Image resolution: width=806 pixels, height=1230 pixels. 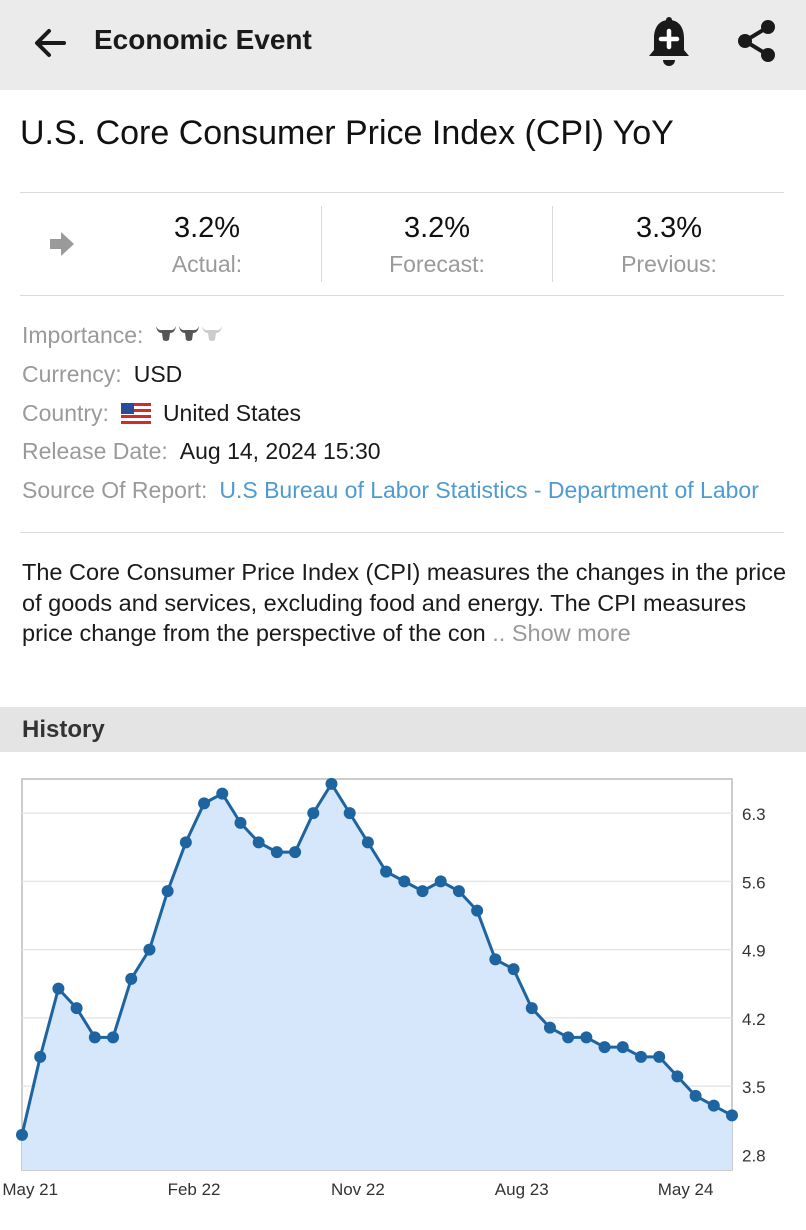 I want to click on actual-stat: 3.2% Actual:, so click(x=207, y=245).